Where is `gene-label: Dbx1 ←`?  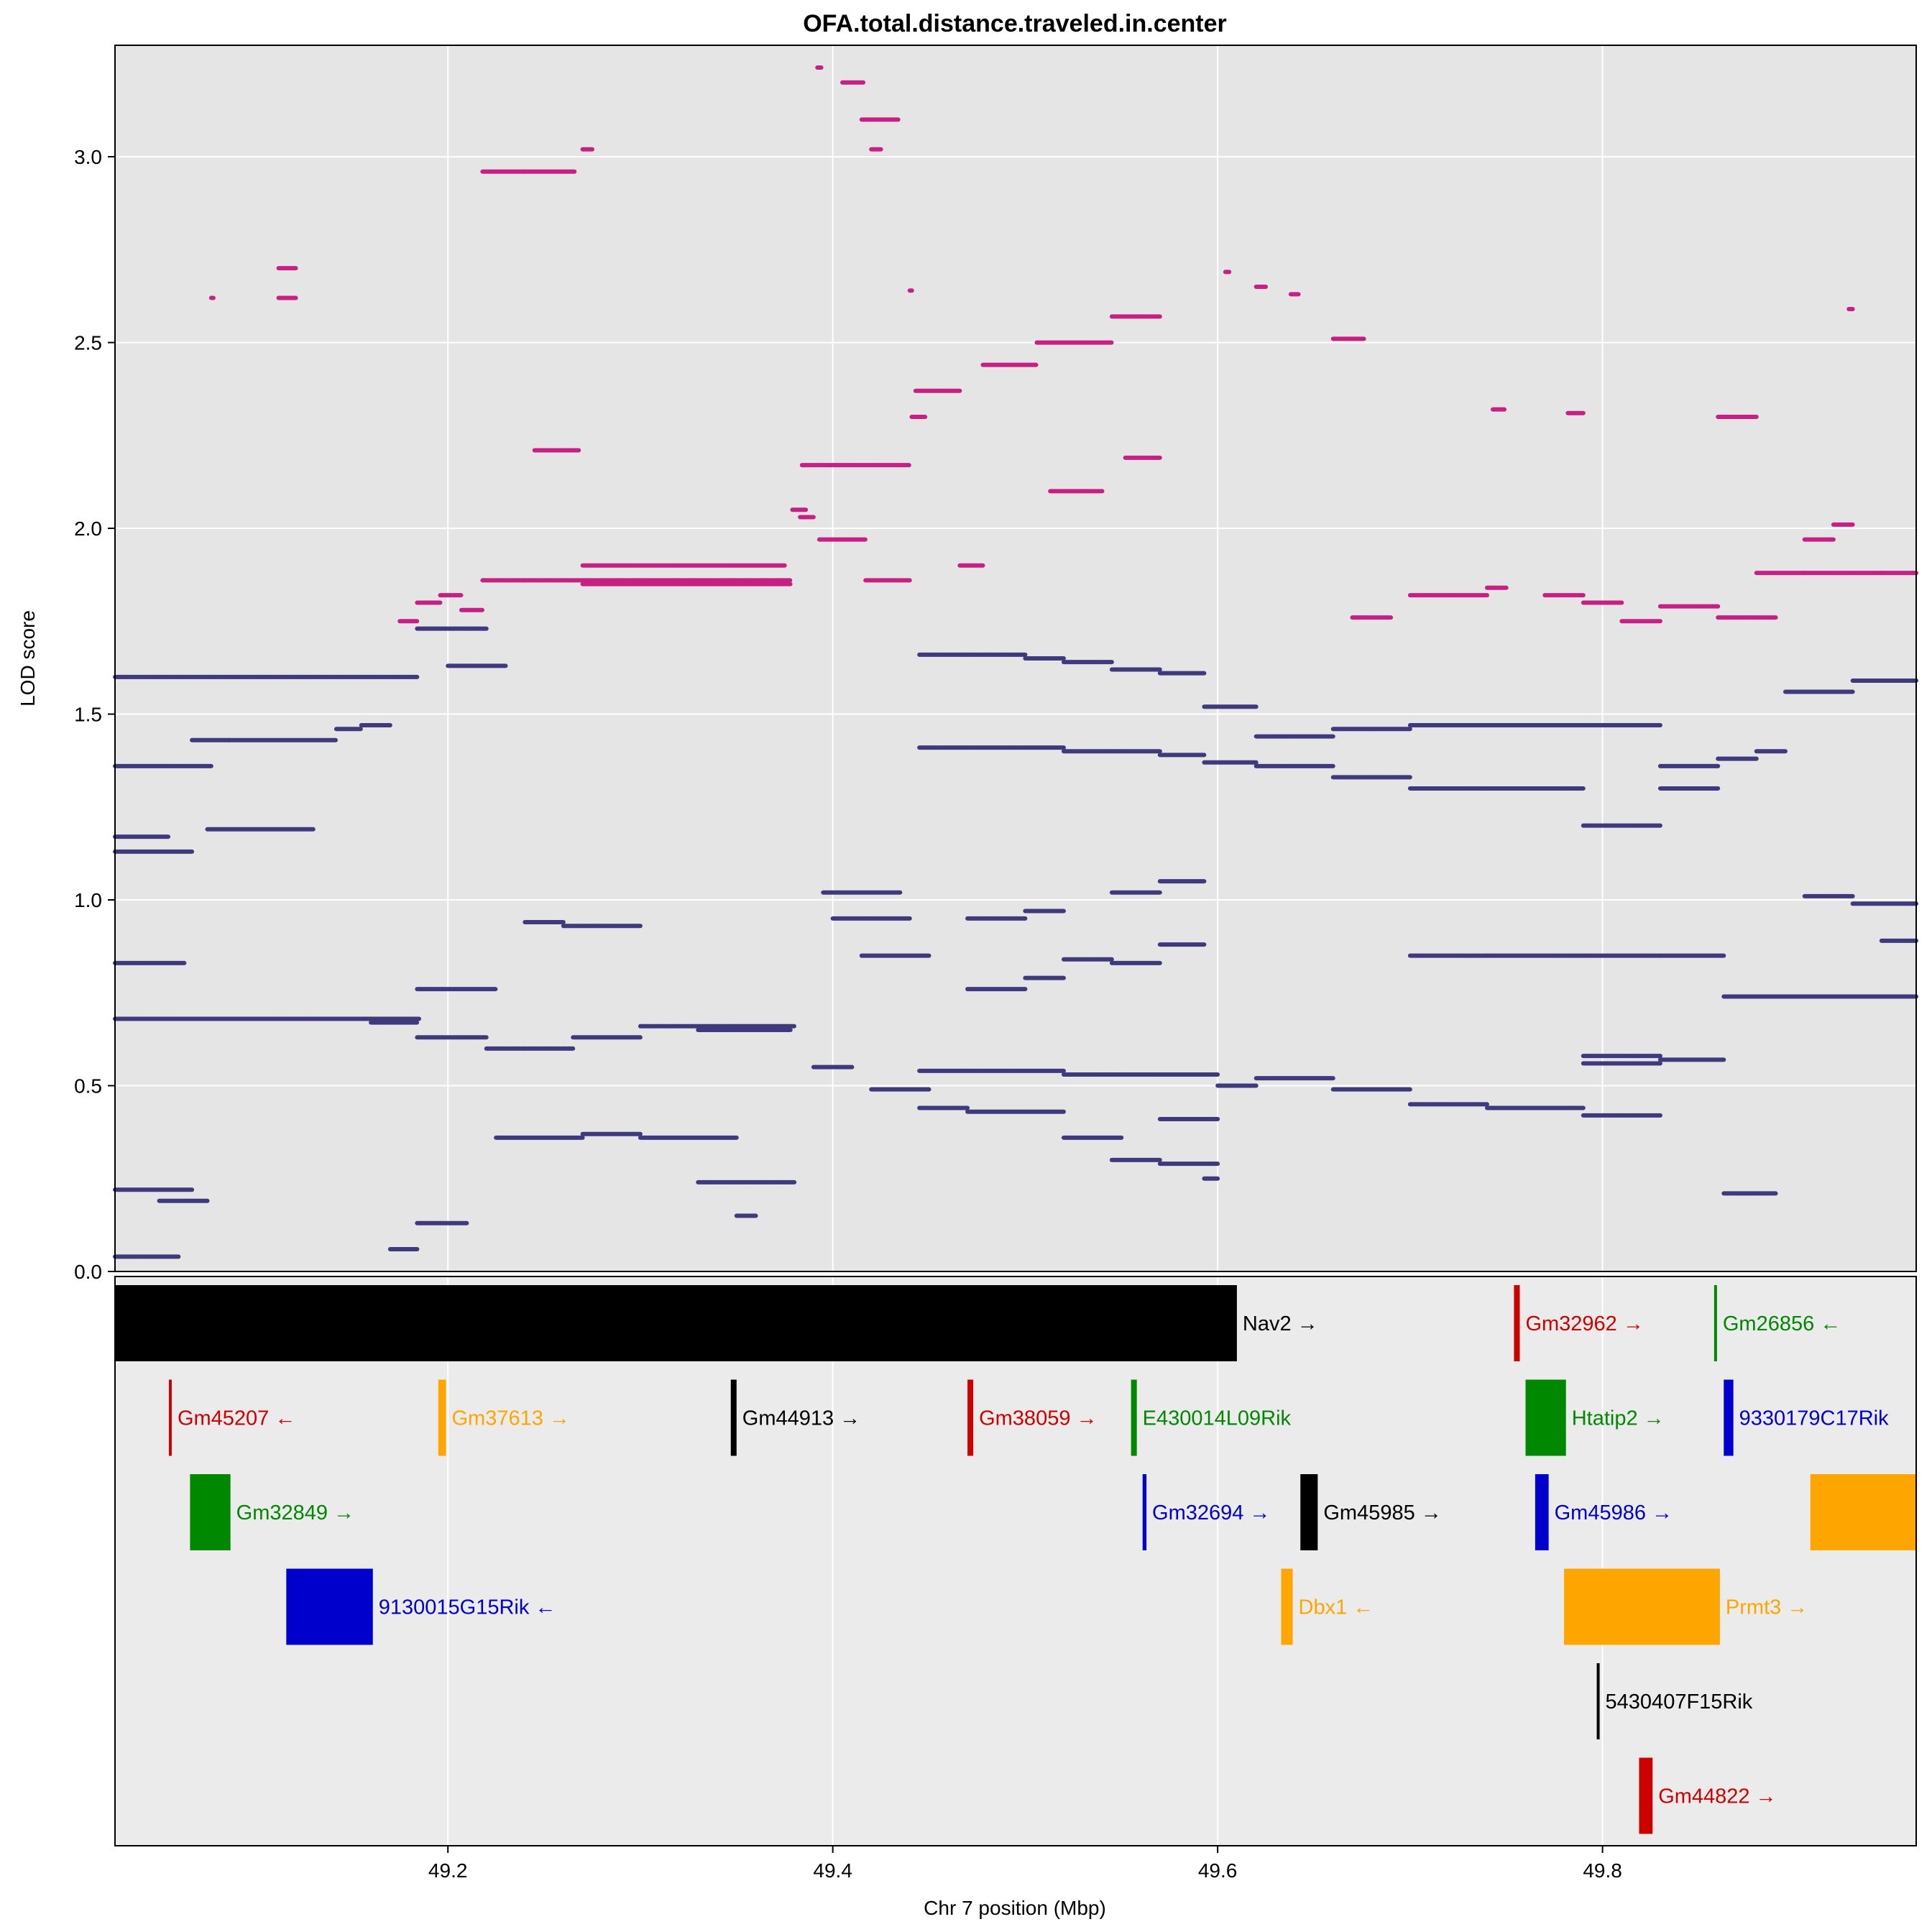
gene-label: Dbx1 ← is located at coordinates (1336, 1607).